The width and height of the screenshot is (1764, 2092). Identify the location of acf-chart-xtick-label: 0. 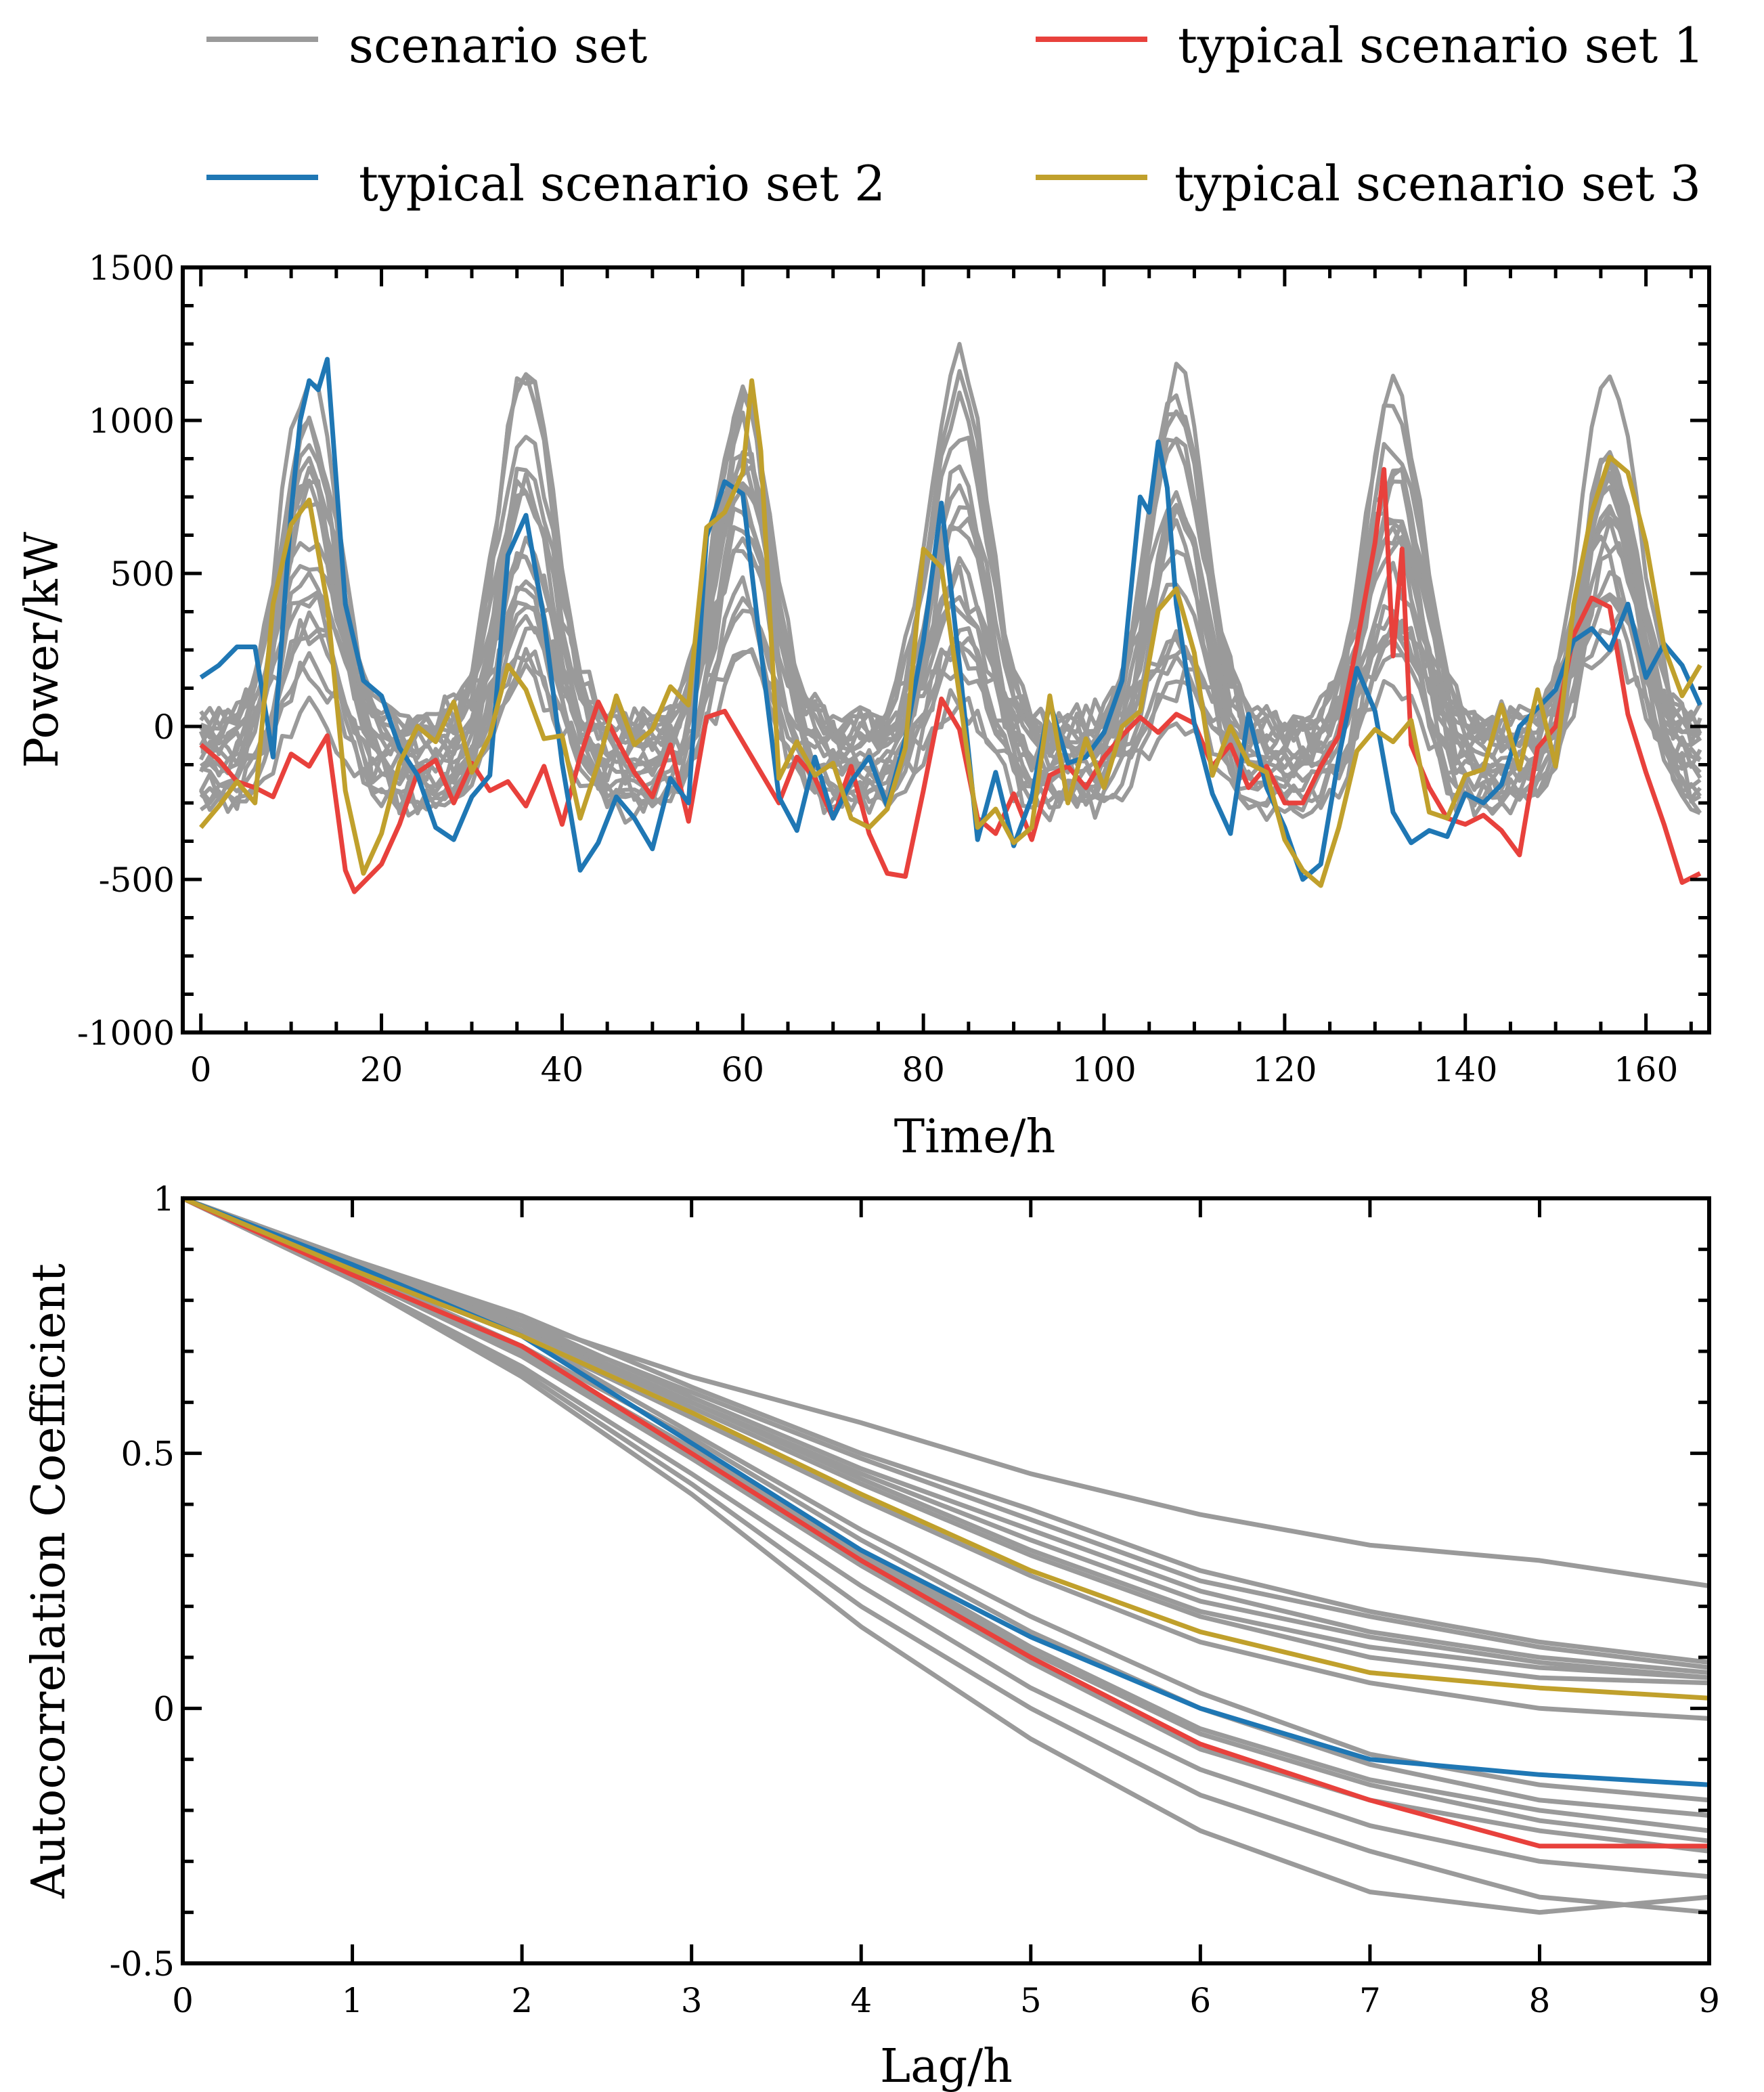
(183, 2000).